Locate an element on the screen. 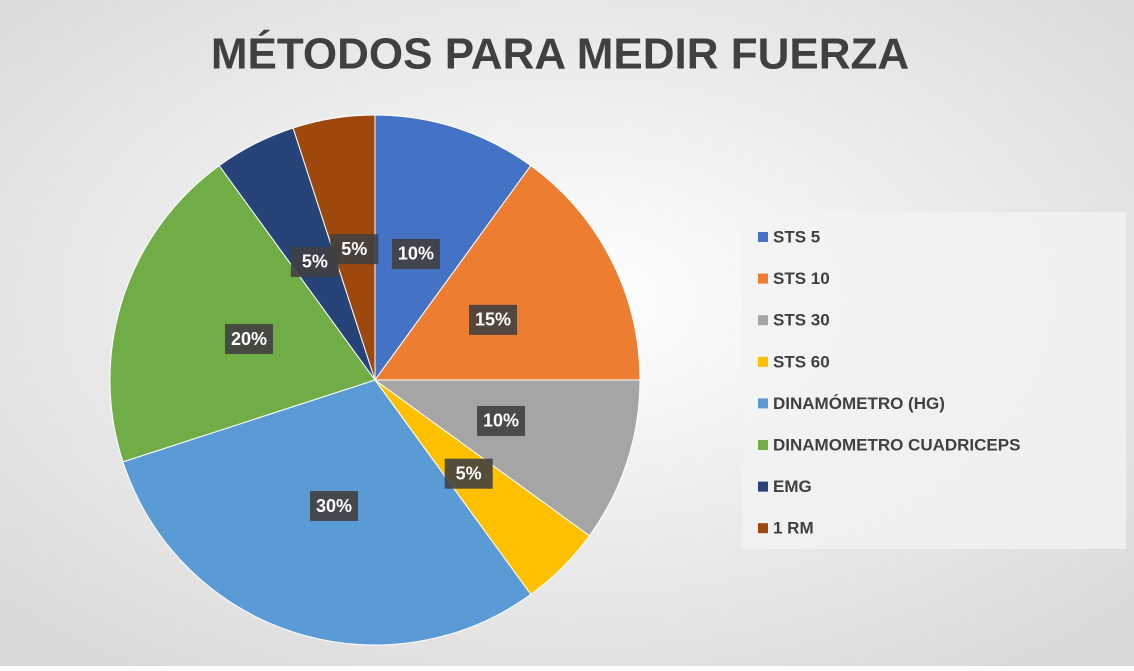 Image resolution: width=1134 pixels, height=671 pixels. chart-title: MÉTODOS PARA MEDIR FUERZA is located at coordinates (560, 54).